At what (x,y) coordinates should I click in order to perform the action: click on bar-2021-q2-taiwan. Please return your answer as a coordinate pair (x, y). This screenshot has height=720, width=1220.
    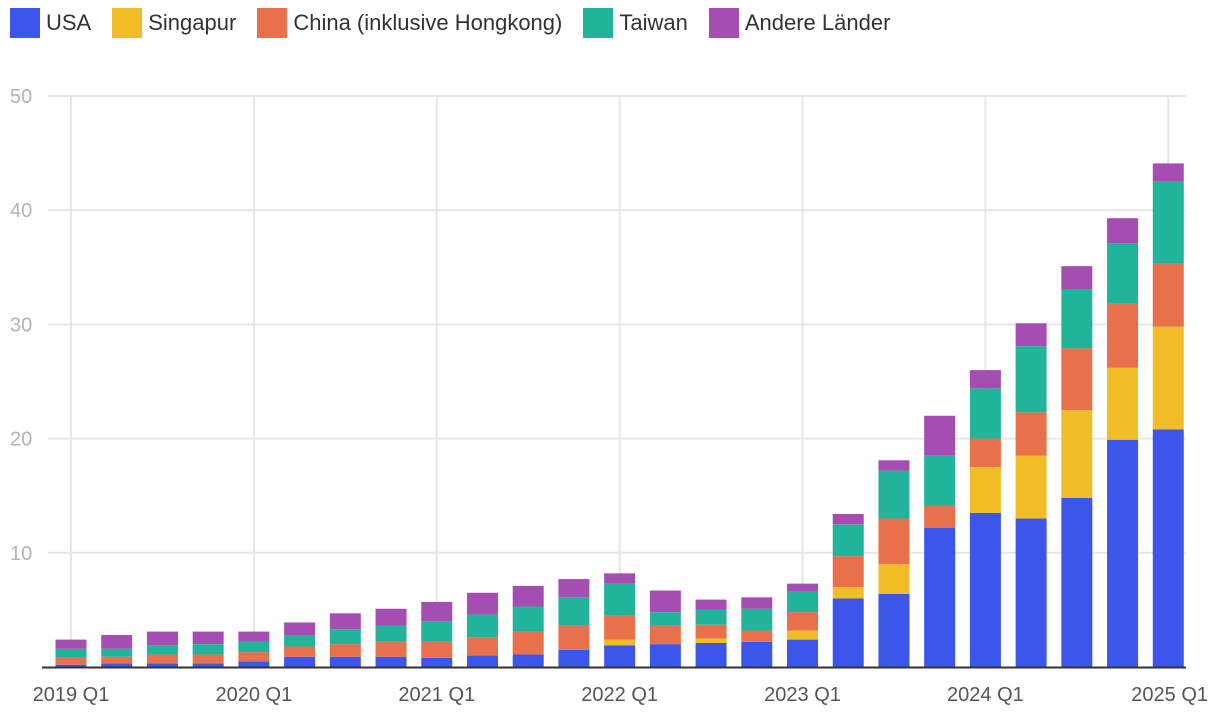
    Looking at the image, I should click on (482, 626).